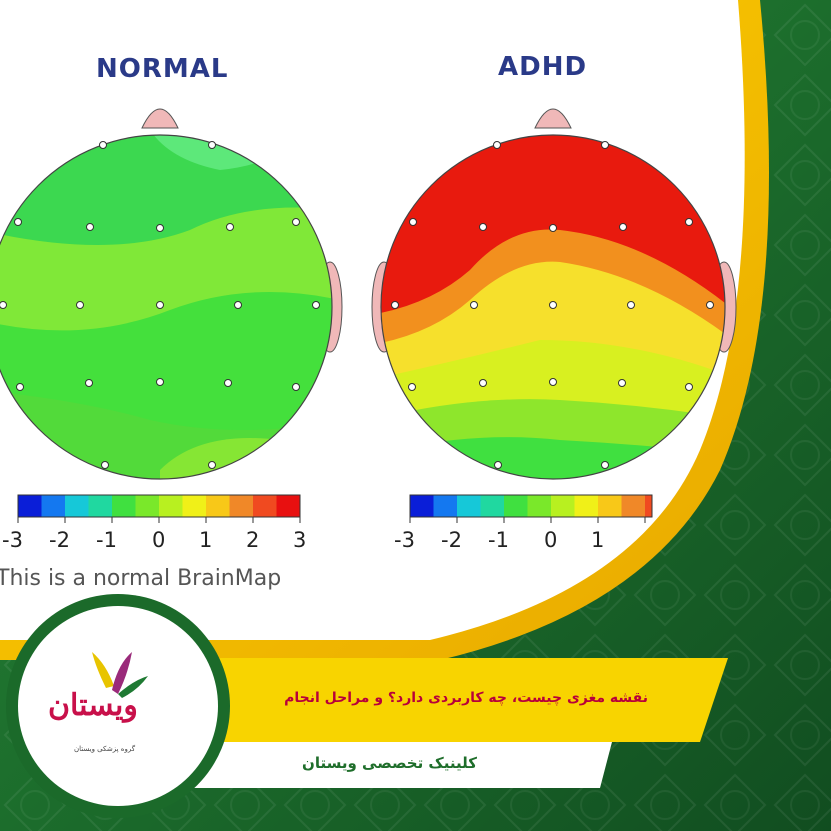  What do you see at coordinates (105, 749) in the screenshot?
I see `logo-small-text: گروه پزشکی ویستان` at bounding box center [105, 749].